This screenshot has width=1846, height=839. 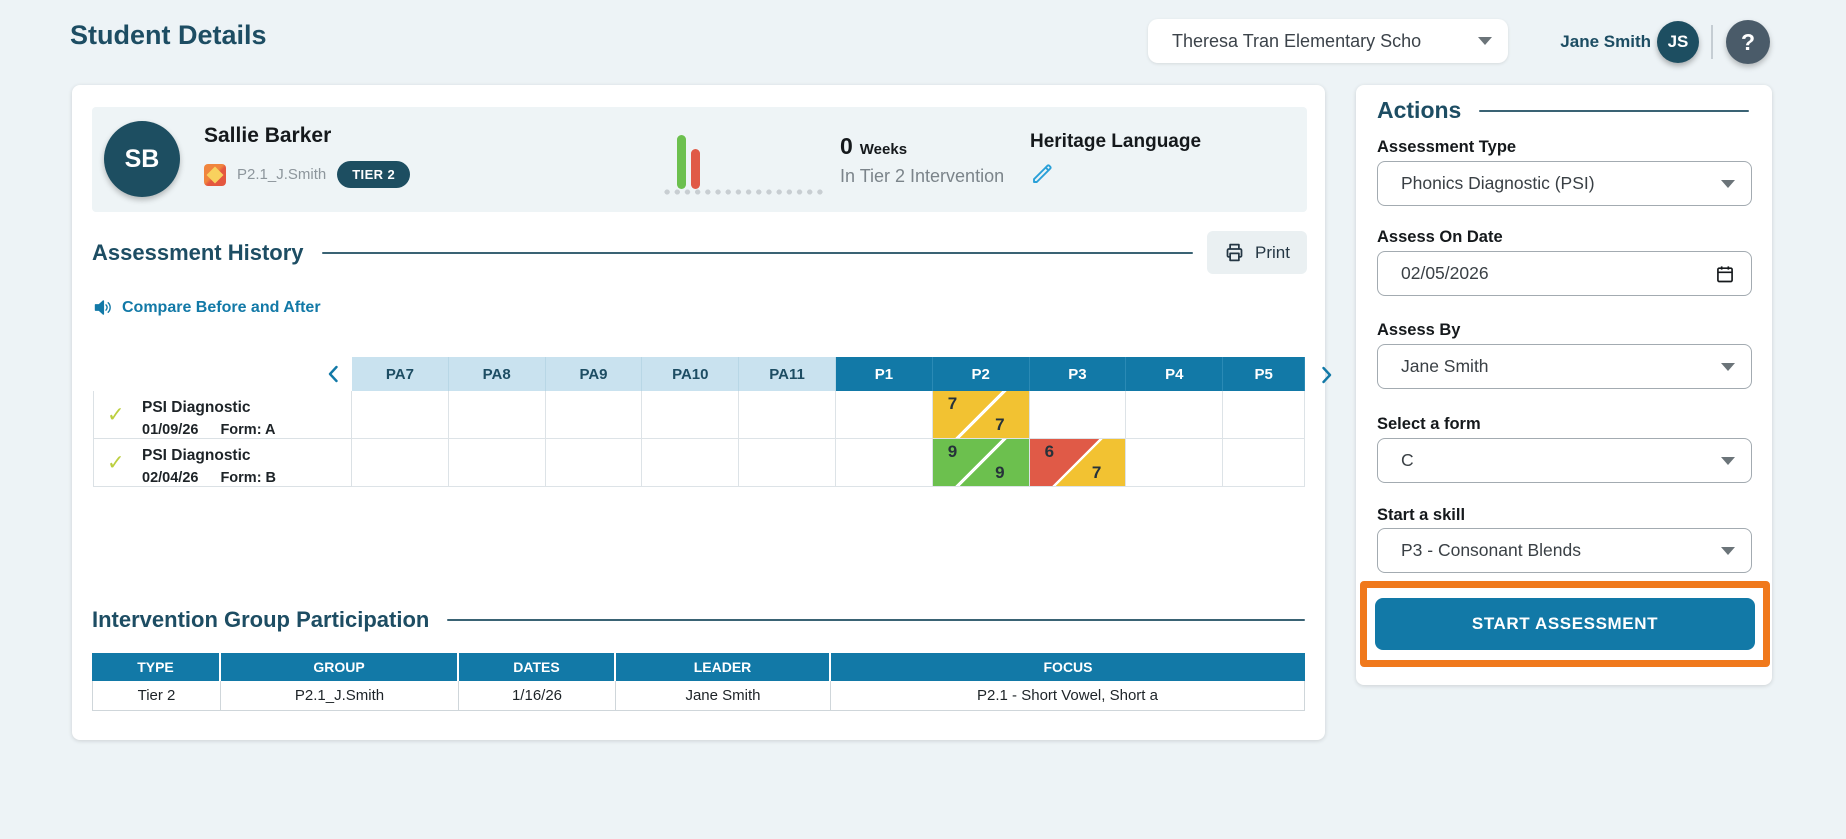 What do you see at coordinates (922, 176) in the screenshot?
I see `weeks-caption: In Tier 2 Intervention` at bounding box center [922, 176].